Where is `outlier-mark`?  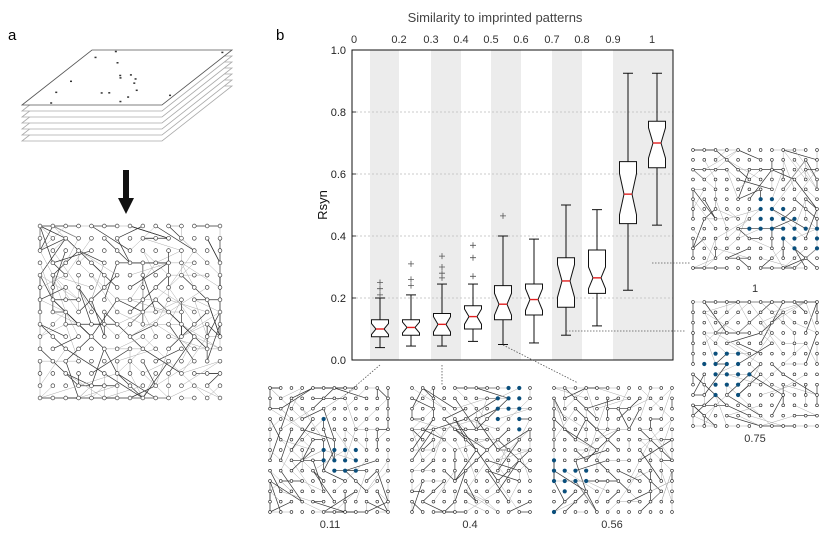 outlier-mark is located at coordinates (380, 288).